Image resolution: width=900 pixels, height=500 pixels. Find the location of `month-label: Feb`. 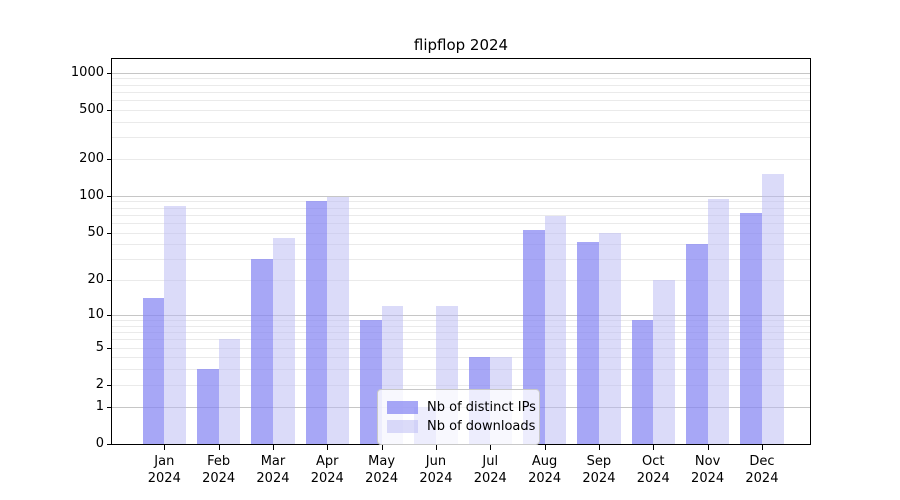

month-label: Feb is located at coordinates (219, 461).